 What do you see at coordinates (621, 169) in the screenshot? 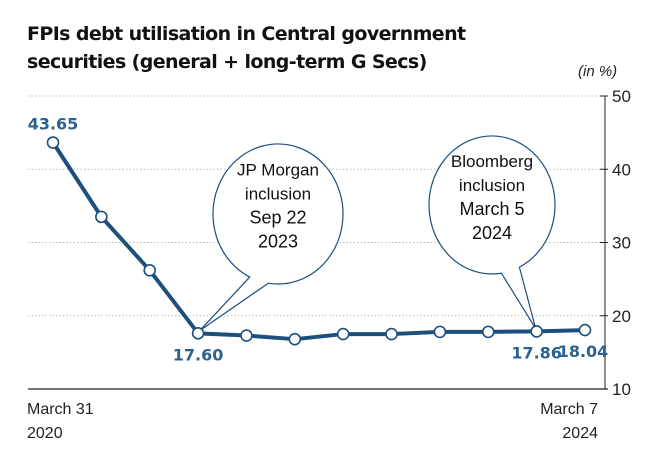
I see `y-tick-label: 40` at bounding box center [621, 169].